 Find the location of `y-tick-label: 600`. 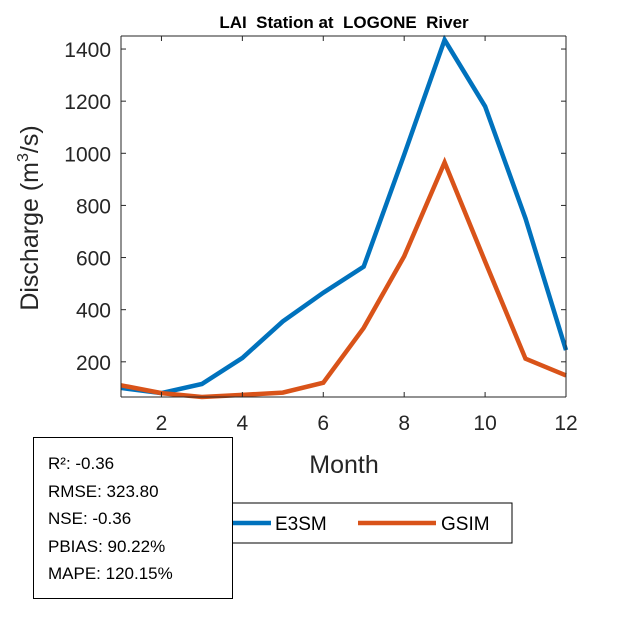

y-tick-label: 600 is located at coordinates (93, 259).